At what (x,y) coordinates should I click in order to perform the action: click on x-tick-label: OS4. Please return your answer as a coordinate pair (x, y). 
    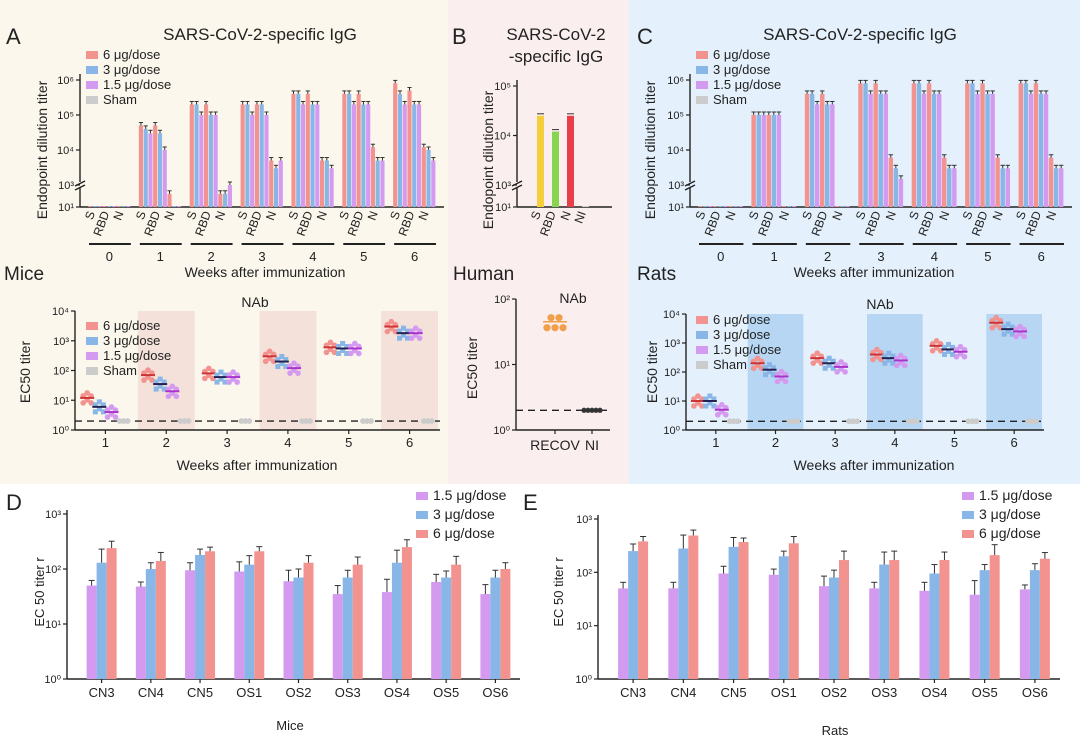
    Looking at the image, I should click on (397, 692).